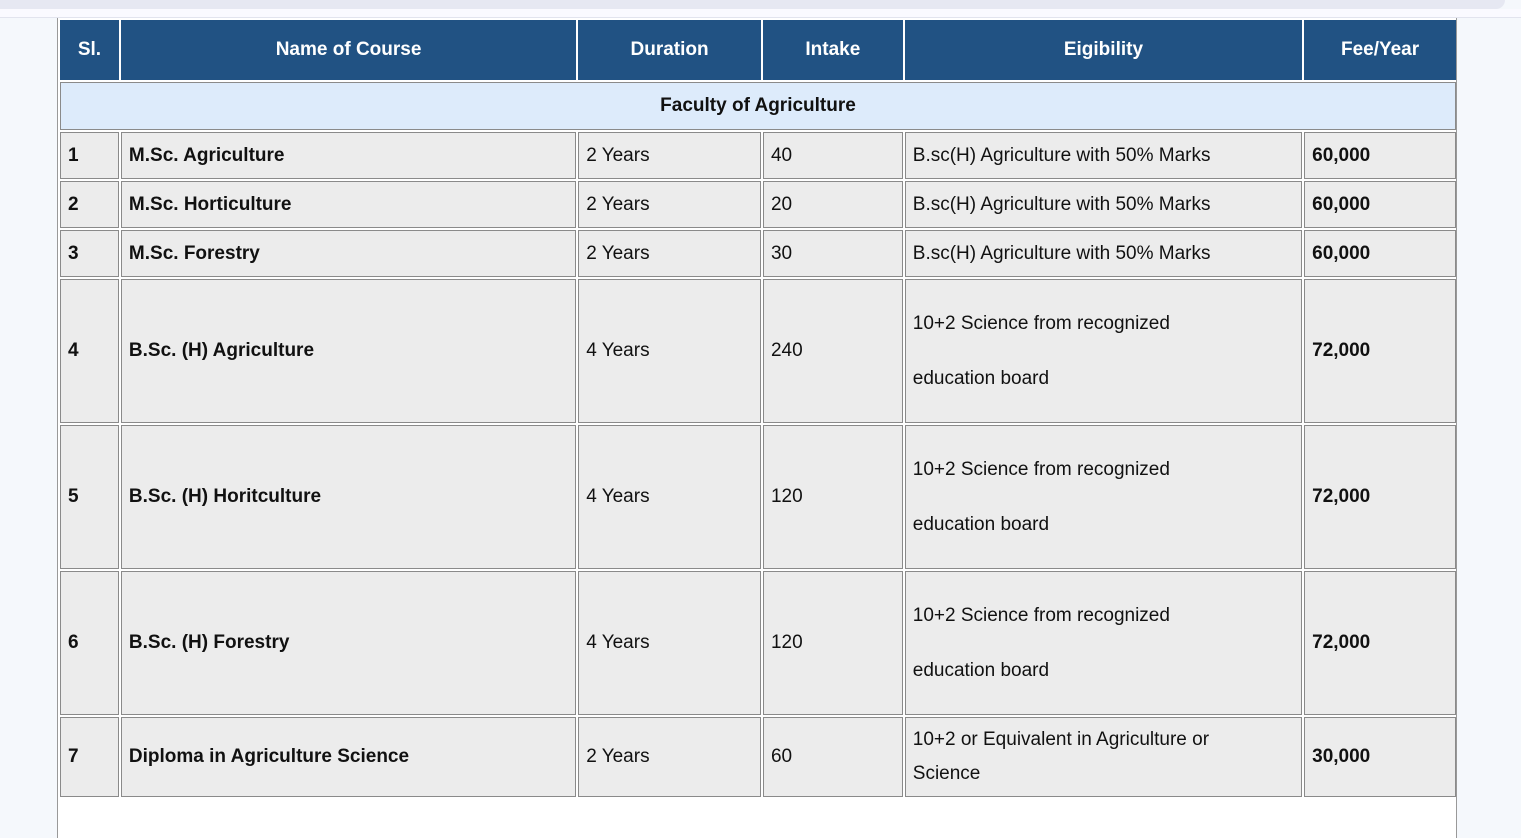 The image size is (1521, 838). I want to click on eligibility-line: 10+2 or Equivalent in Agriculture or, so click(1061, 739).